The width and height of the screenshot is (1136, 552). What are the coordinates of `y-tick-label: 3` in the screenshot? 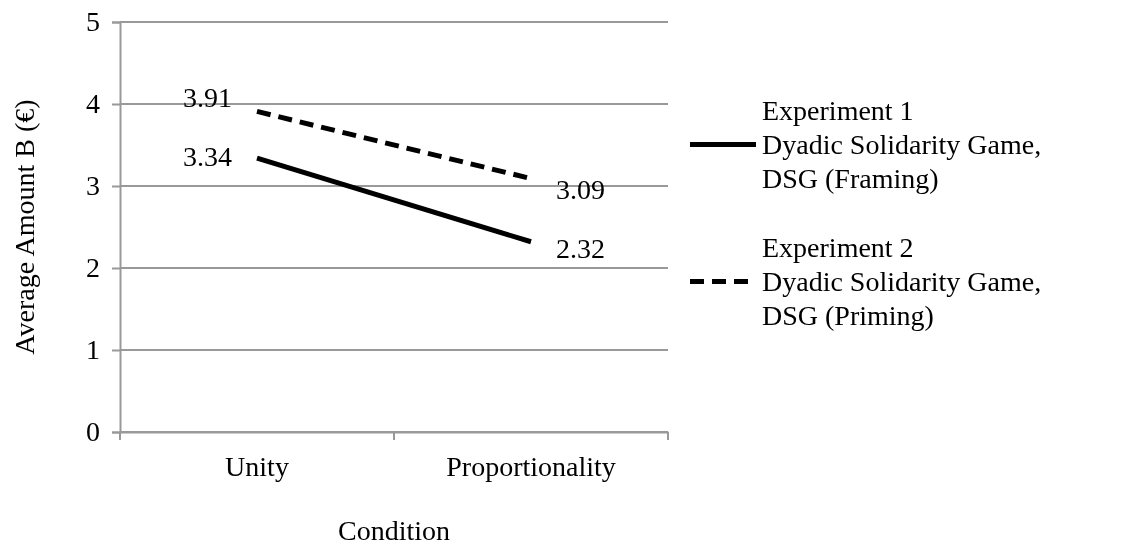 It's located at (93, 186).